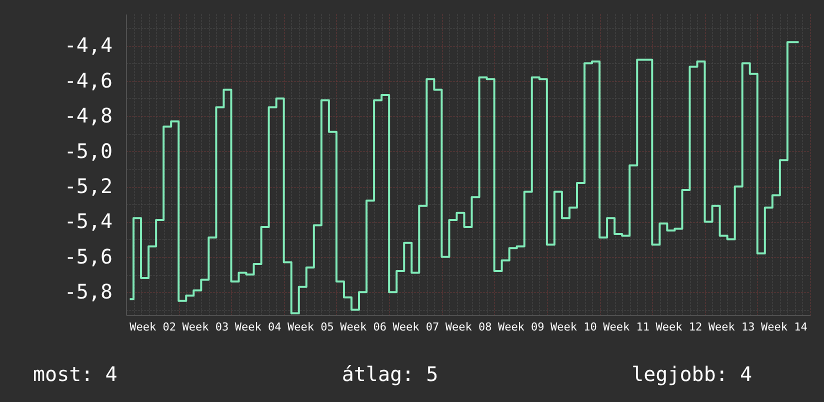 The height and width of the screenshot is (402, 824). What do you see at coordinates (88, 186) in the screenshot?
I see `y-tick-label: -5,2` at bounding box center [88, 186].